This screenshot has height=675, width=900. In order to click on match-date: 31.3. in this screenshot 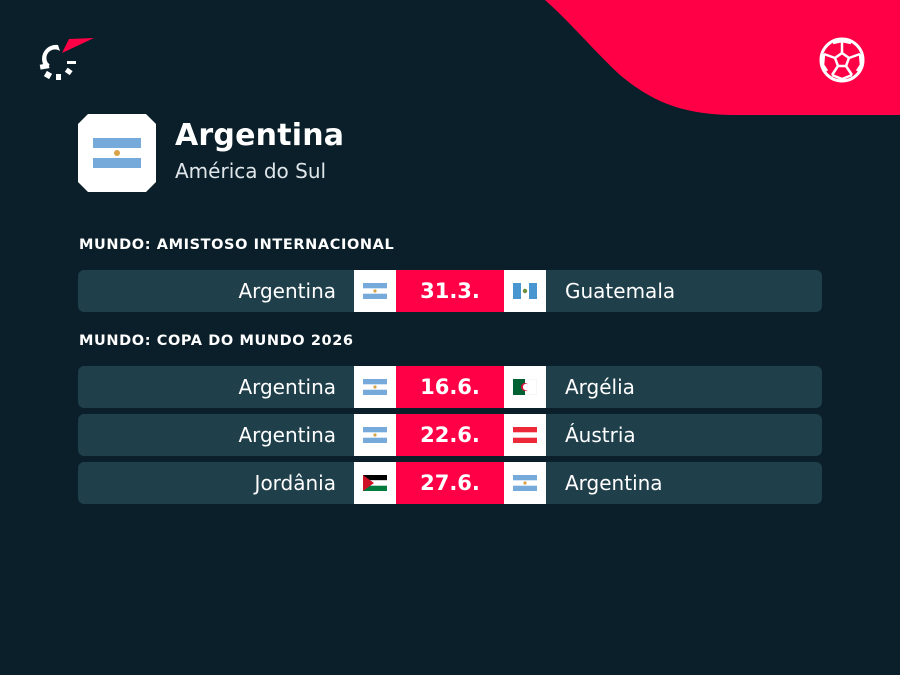, I will do `click(450, 291)`.